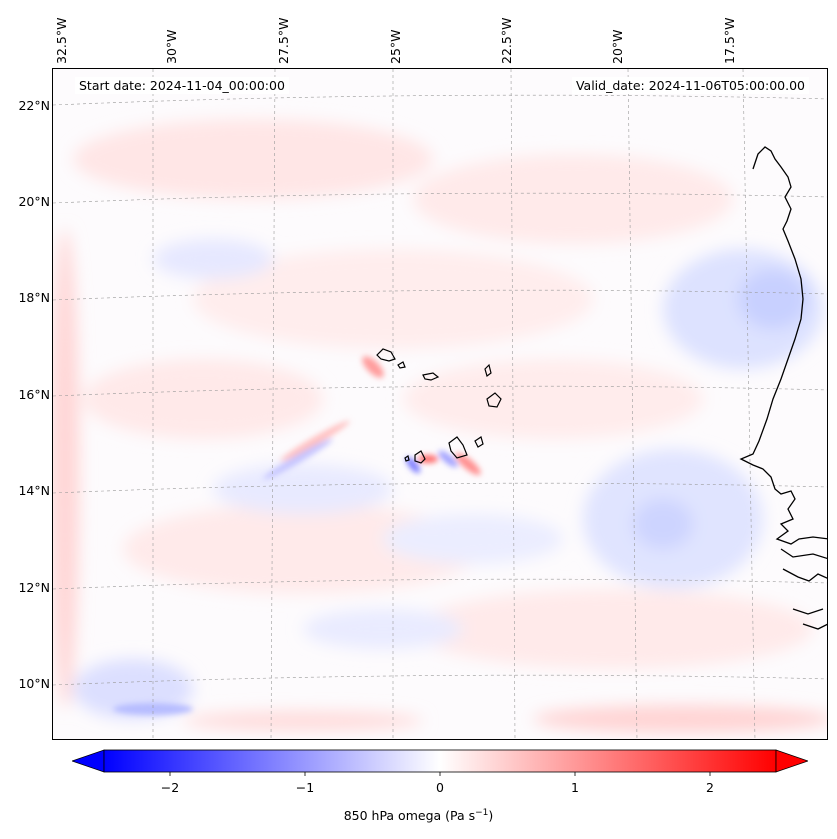  What do you see at coordinates (283, 40) in the screenshot?
I see `lon-label-27-5w: 27.5°W` at bounding box center [283, 40].